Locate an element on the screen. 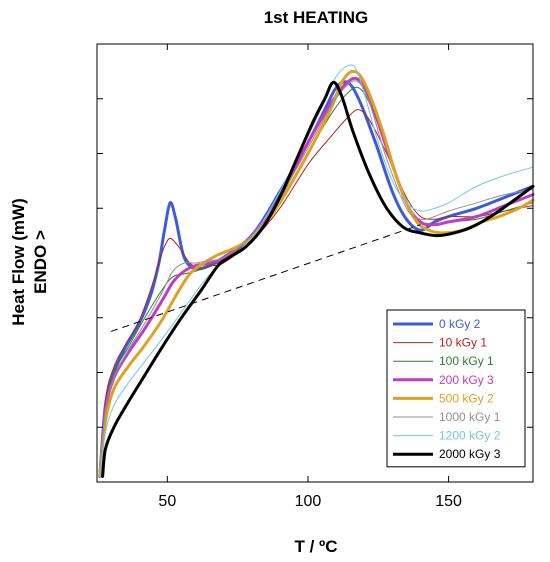 The height and width of the screenshot is (562, 550). legend-box is located at coordinates (456, 388).